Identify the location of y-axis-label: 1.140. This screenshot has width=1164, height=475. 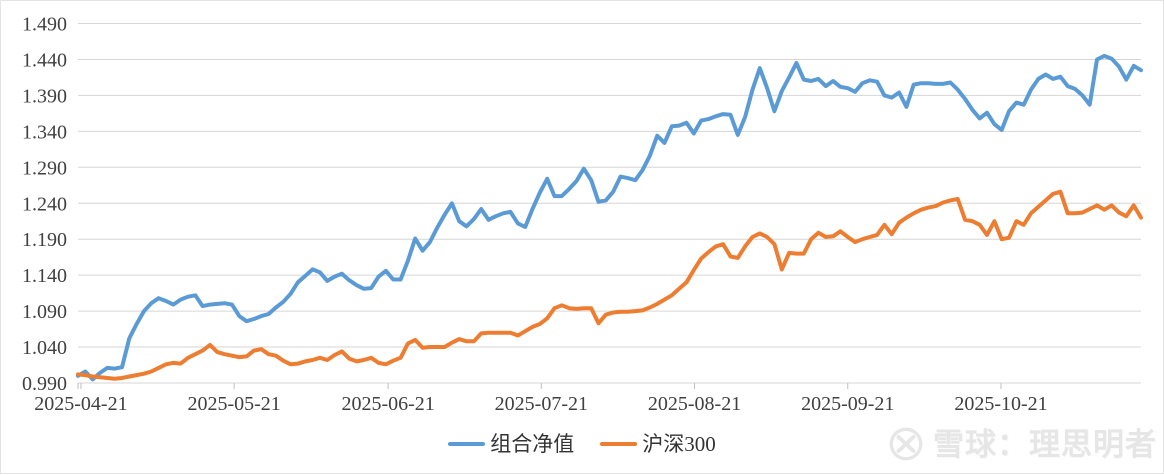
(44, 276).